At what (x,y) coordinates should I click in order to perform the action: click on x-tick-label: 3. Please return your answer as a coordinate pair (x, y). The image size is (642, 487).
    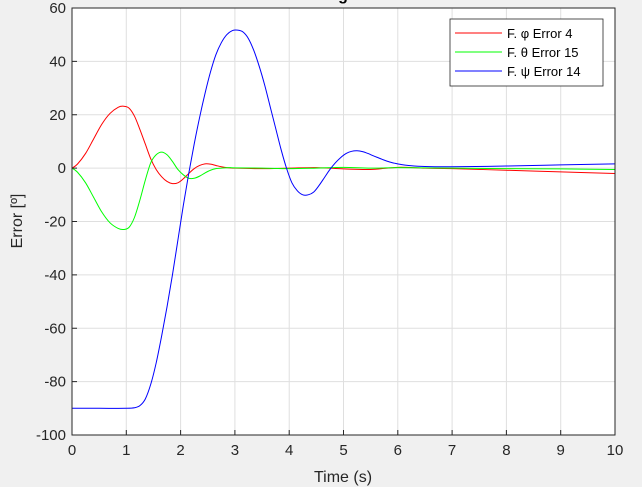
    Looking at the image, I should click on (235, 450).